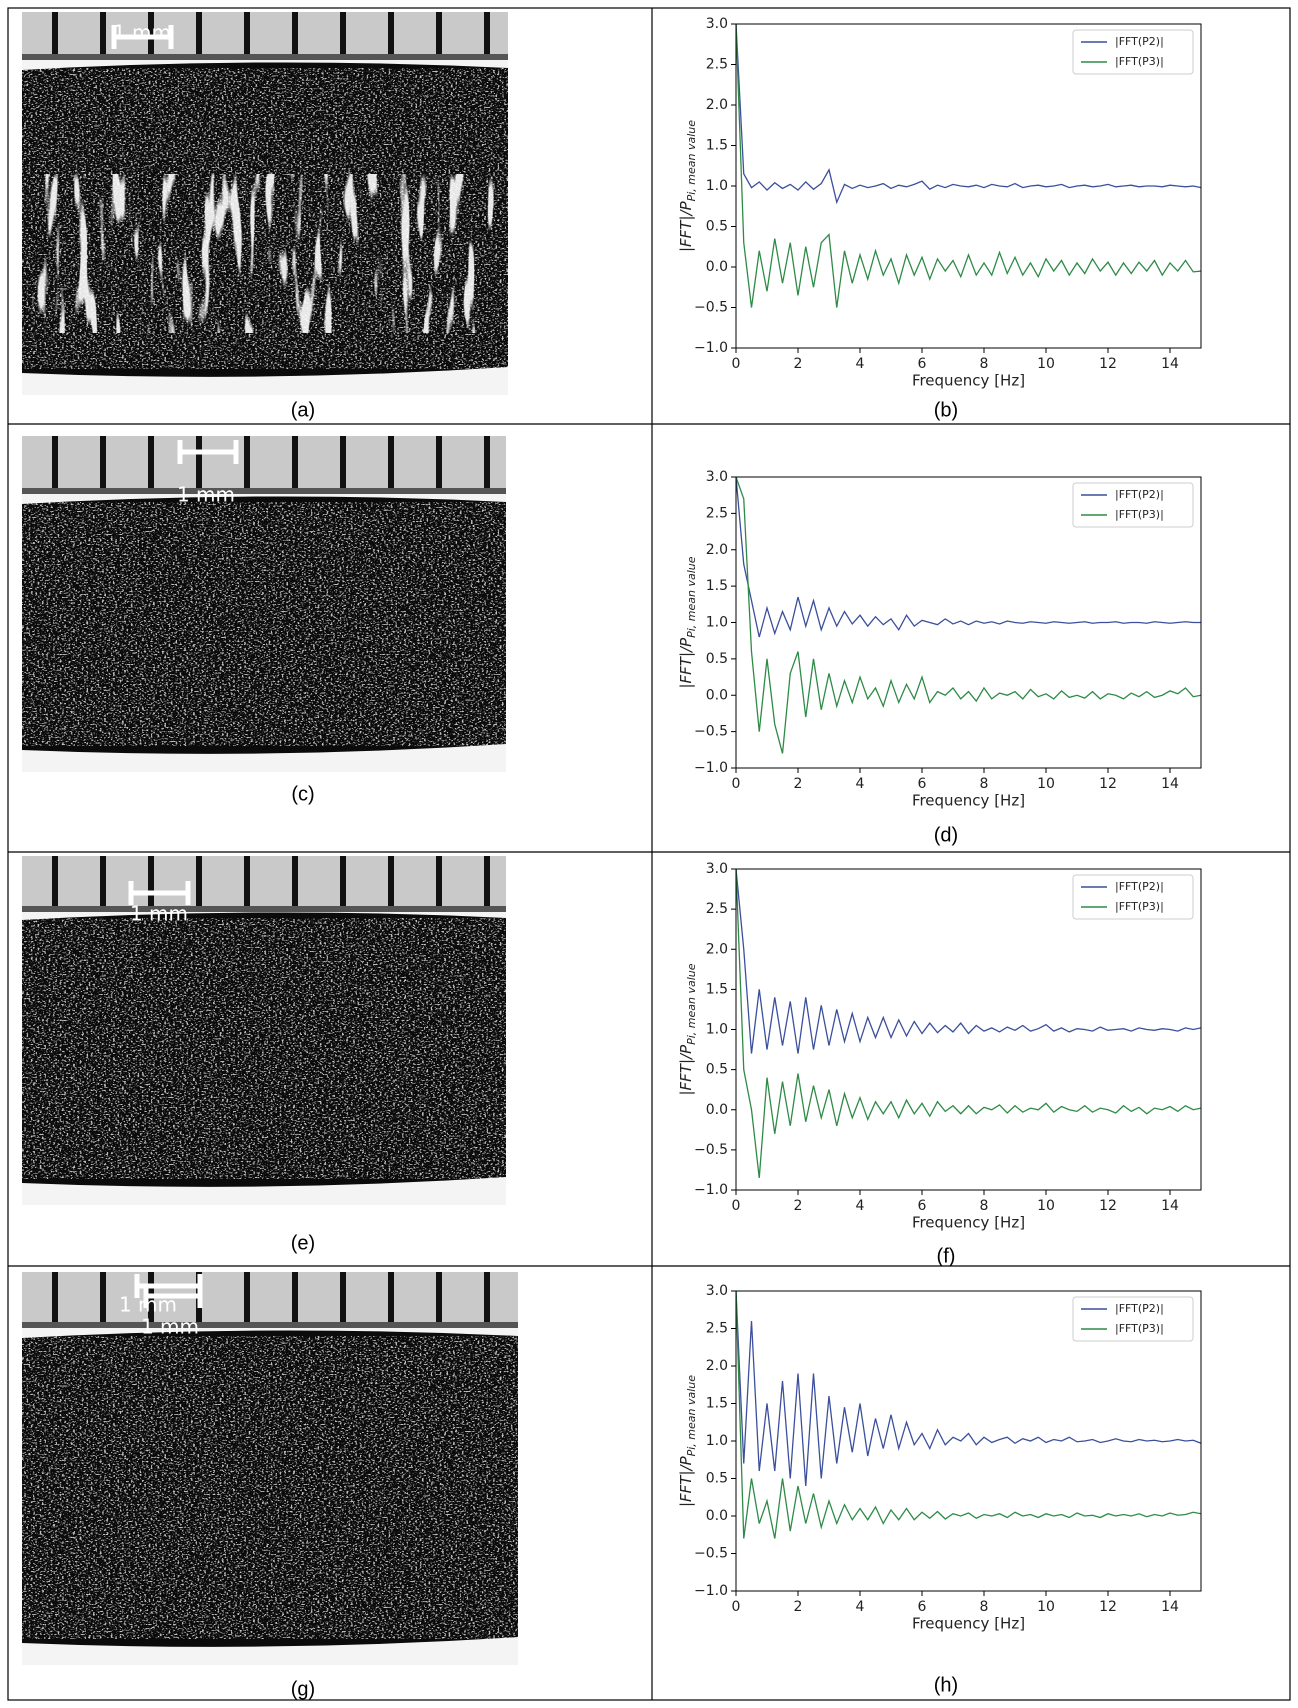 Image resolution: width=1298 pixels, height=1708 pixels. Describe the element at coordinates (303, 1243) in the screenshot. I see `caption: (e)` at that location.